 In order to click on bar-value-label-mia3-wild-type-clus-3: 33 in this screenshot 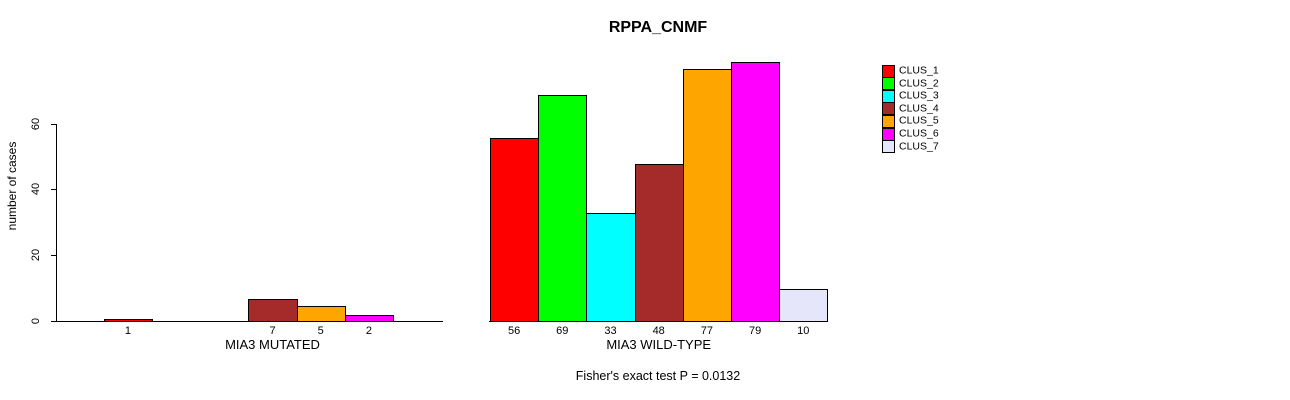, I will do `click(610, 331)`.